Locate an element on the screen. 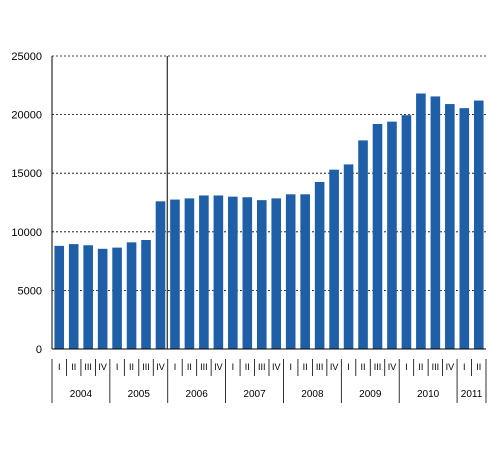 This screenshot has width=503, height=458. year-label: 2009 is located at coordinates (370, 394).